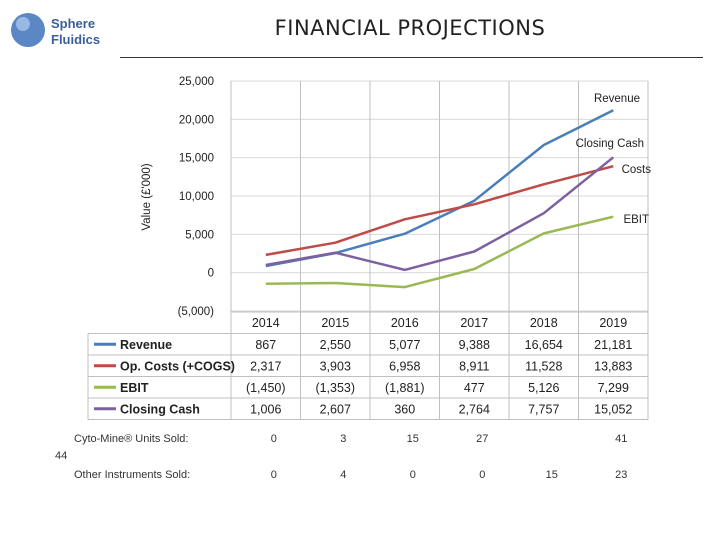 The image size is (720, 540). I want to click on other-instruments-value: 4, so click(343, 475).